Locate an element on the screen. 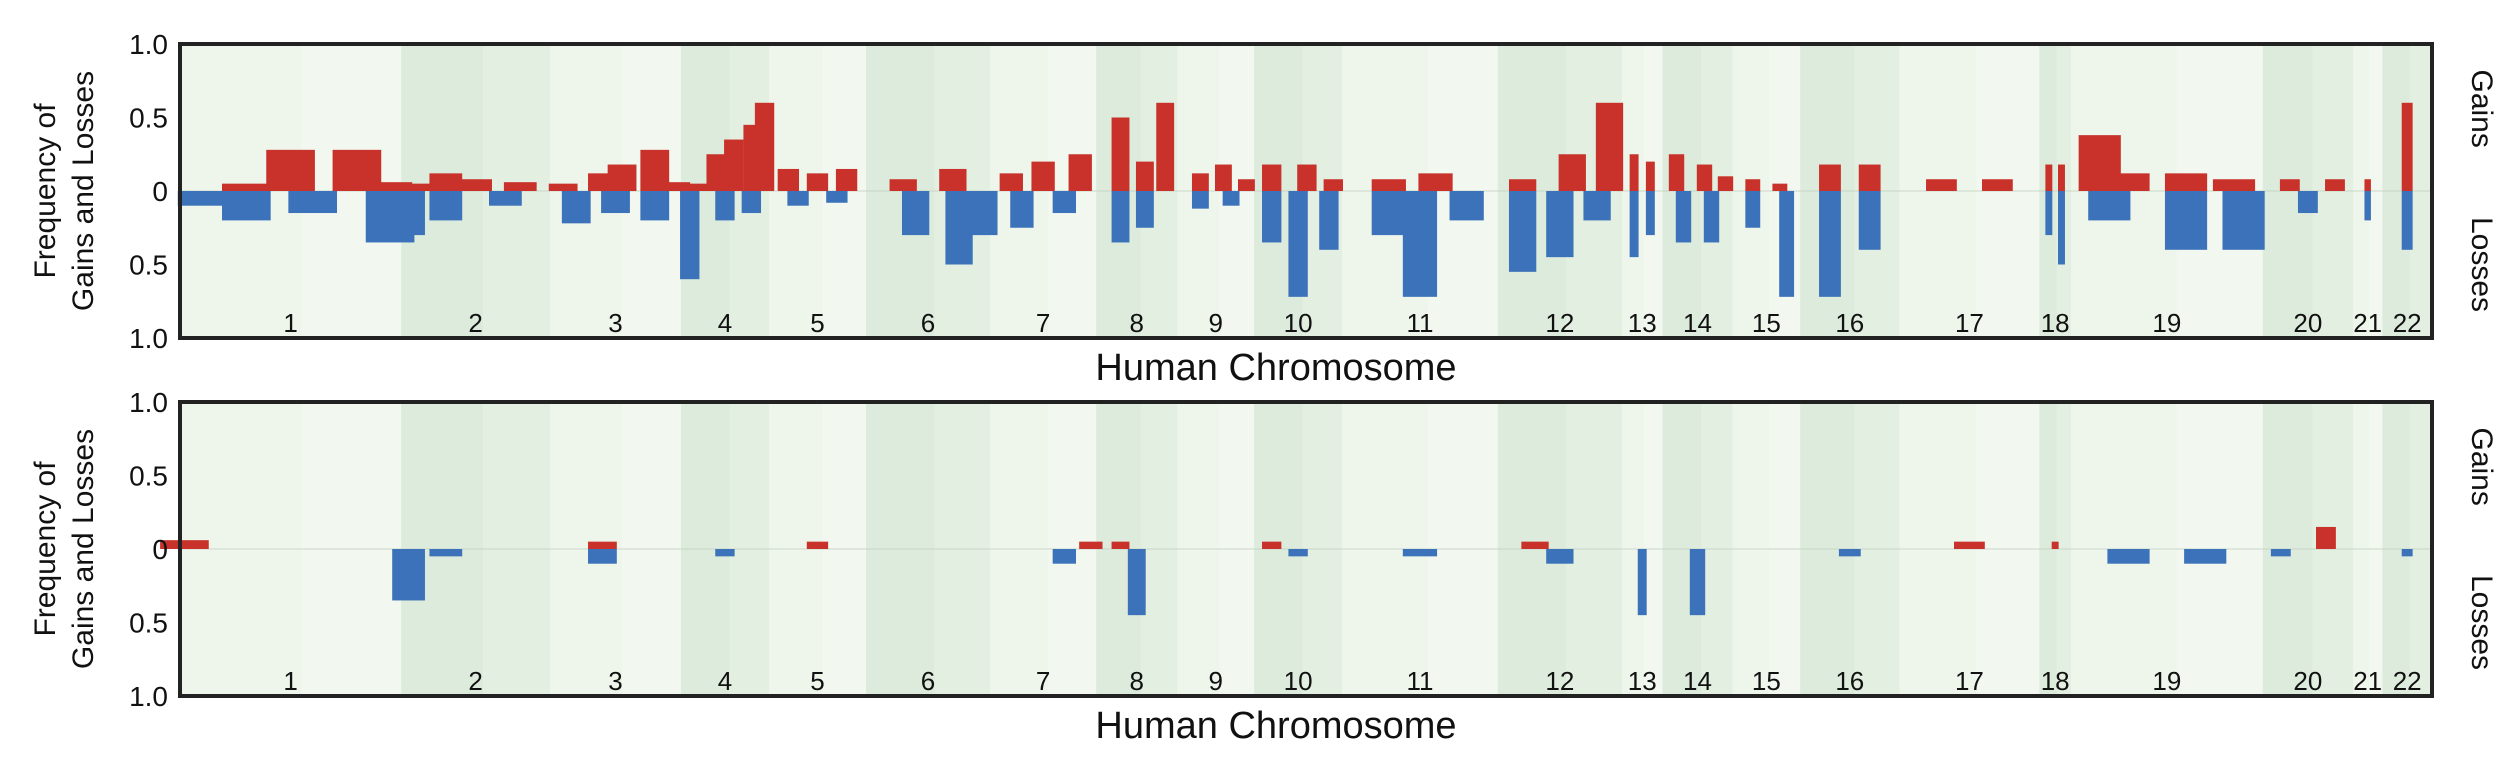  chromosome-label-21: 21 is located at coordinates (2367, 323).